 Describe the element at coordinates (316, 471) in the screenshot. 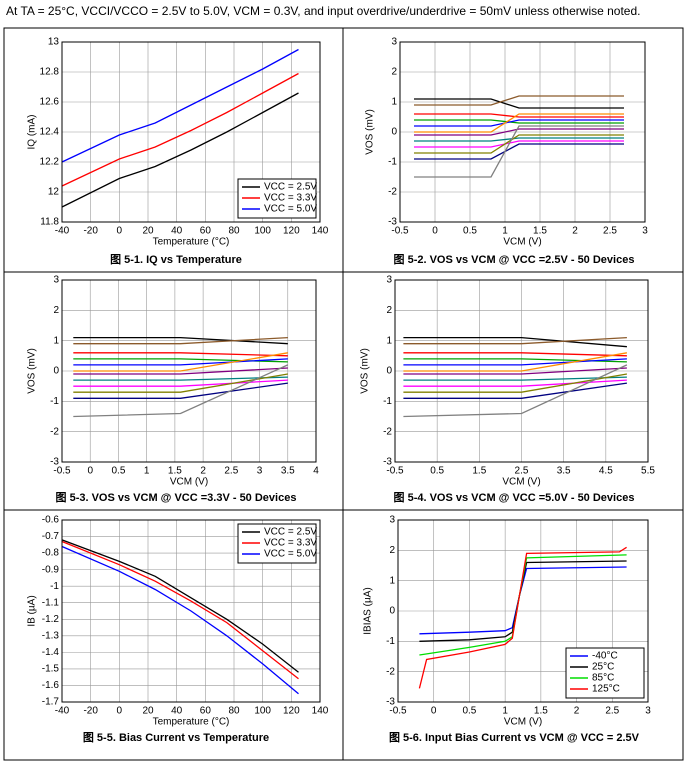

I see `x-tick-label: 4` at that location.